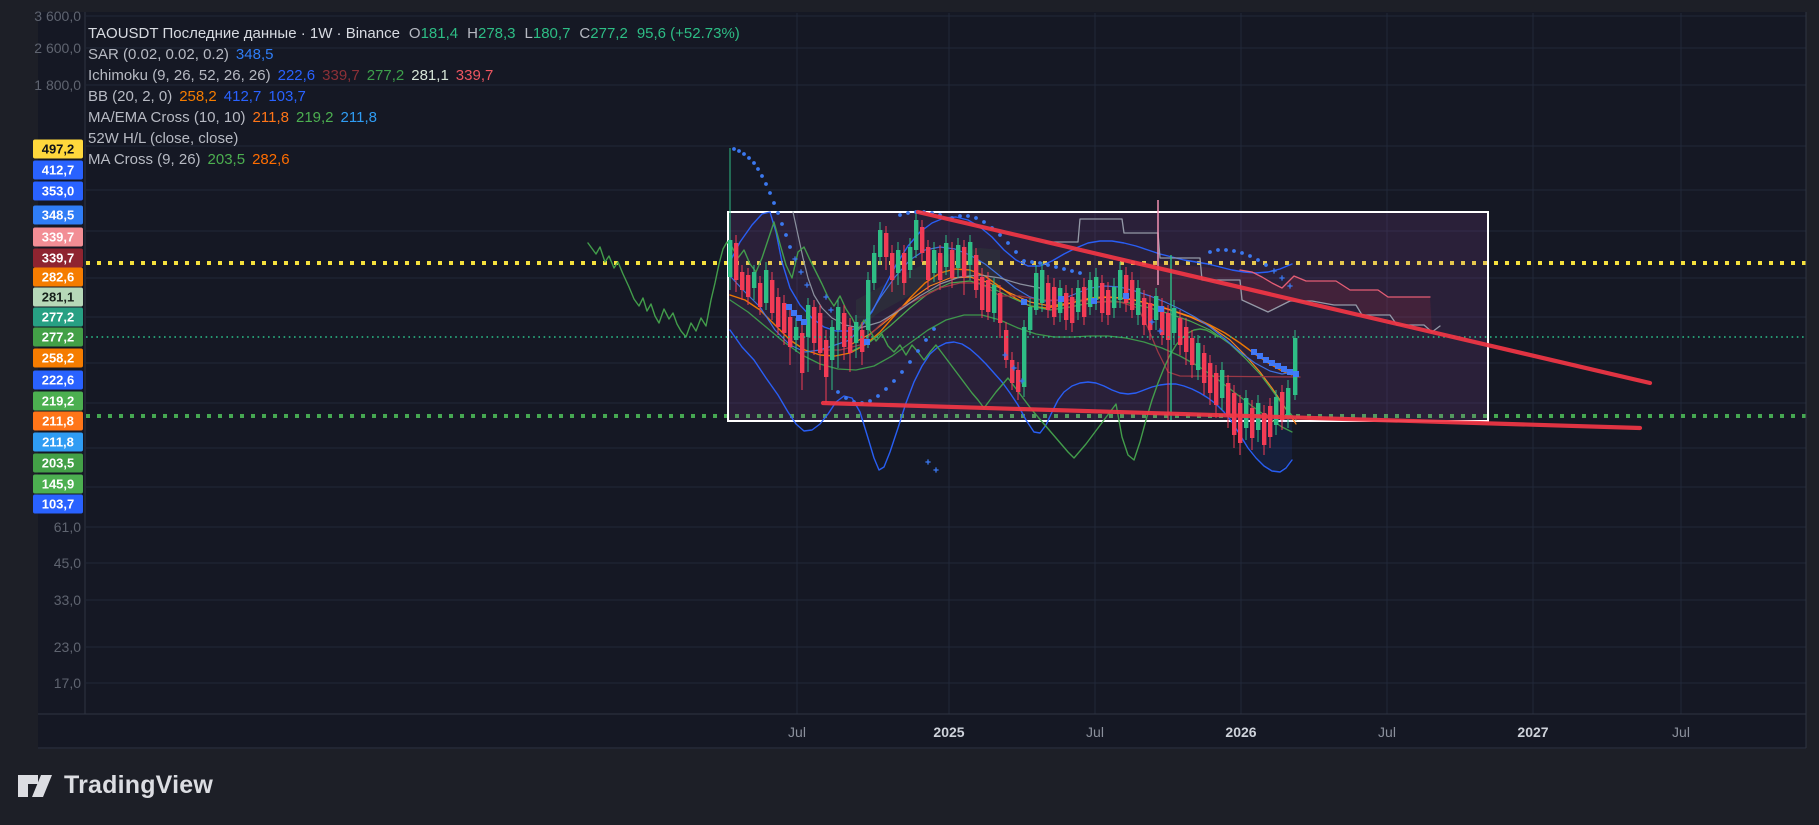 The image size is (1819, 825). Describe the element at coordinates (67, 563) in the screenshot. I see `price-axis-label: 45,0` at that location.